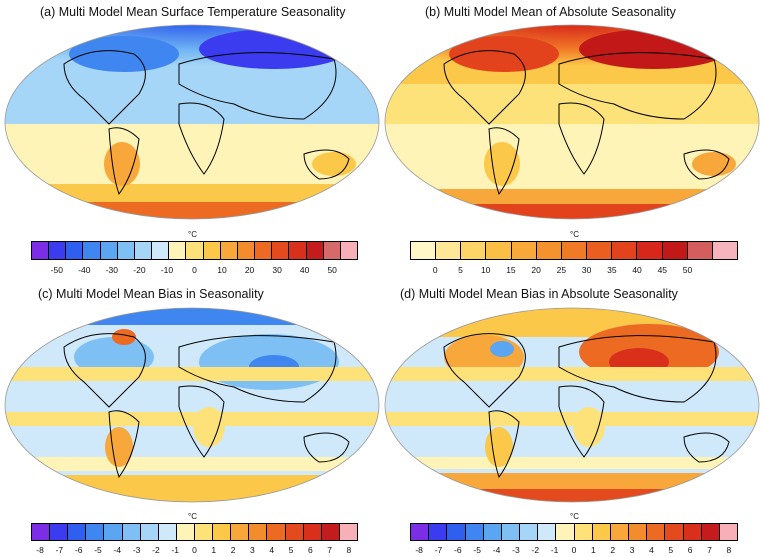 The height and width of the screenshot is (557, 764). Describe the element at coordinates (175, 550) in the screenshot. I see `colorbar-tick-label: -1` at that location.